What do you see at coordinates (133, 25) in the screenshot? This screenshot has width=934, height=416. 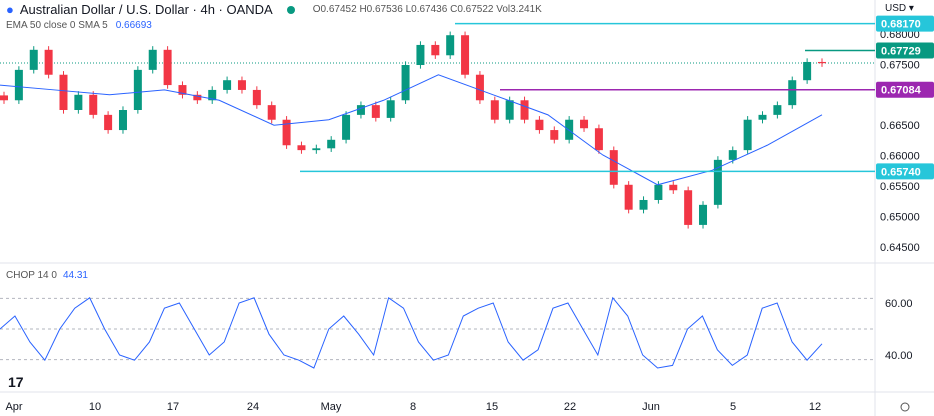 I see `ema-value: 0.66693` at bounding box center [133, 25].